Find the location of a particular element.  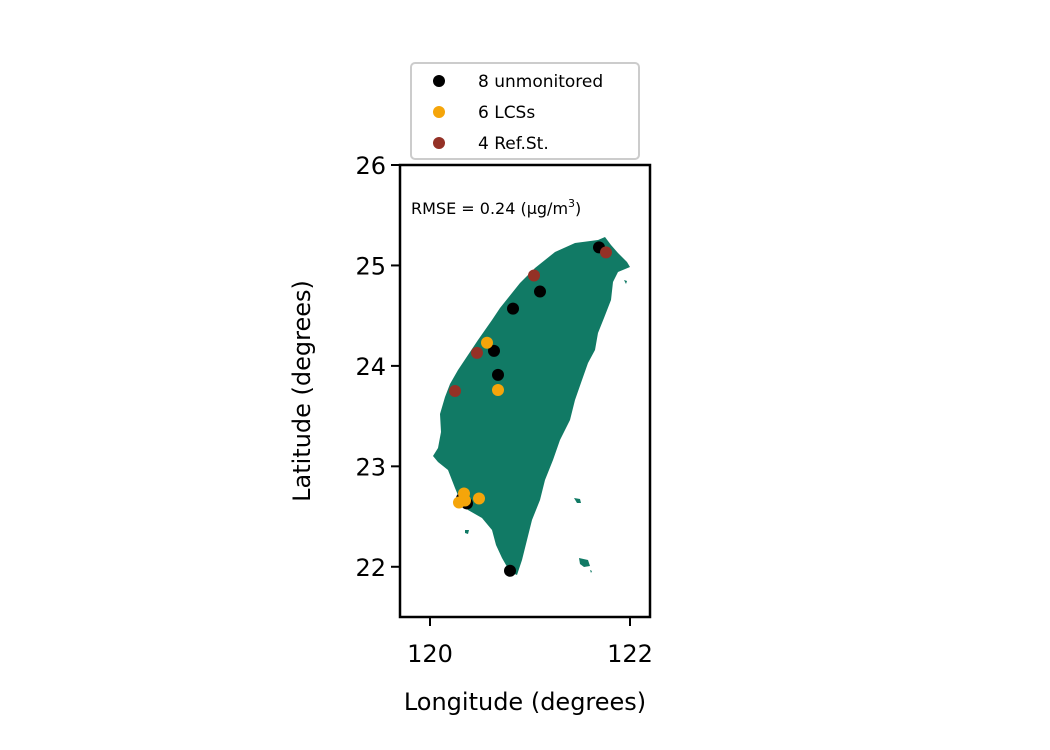

x-axis-label: Longitude (degrees) is located at coordinates (525, 702).